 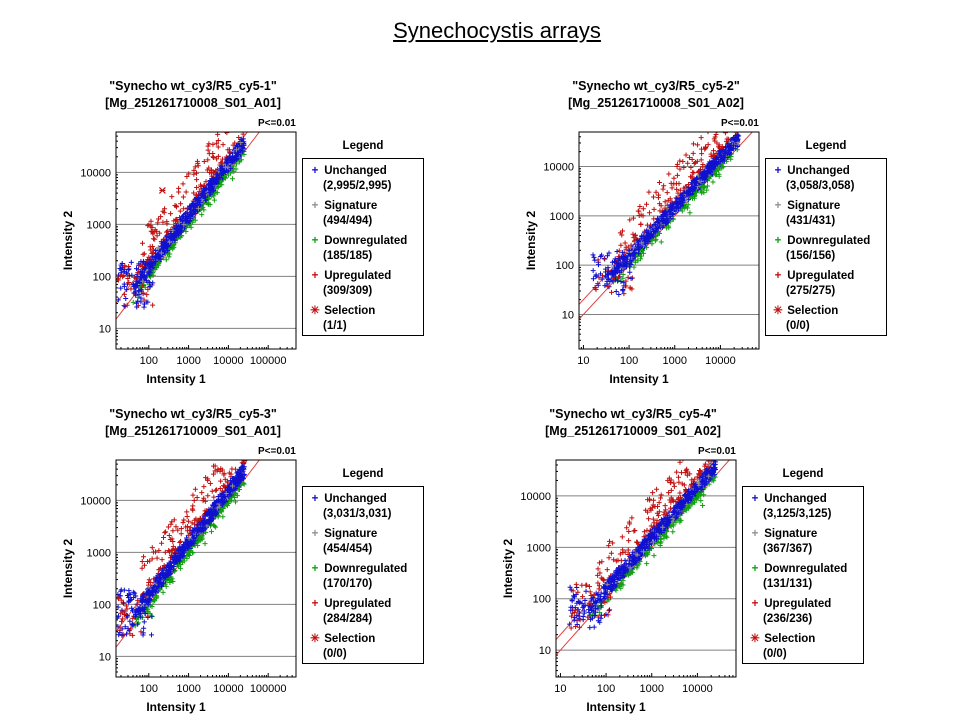 I want to click on plus-icon: +, so click(x=315, y=276).